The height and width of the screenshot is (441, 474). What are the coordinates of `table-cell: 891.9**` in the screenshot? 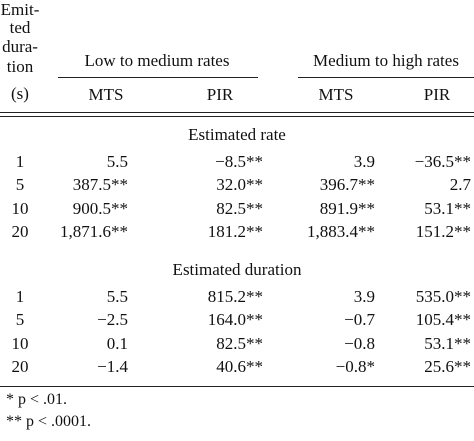 It's located at (347, 208).